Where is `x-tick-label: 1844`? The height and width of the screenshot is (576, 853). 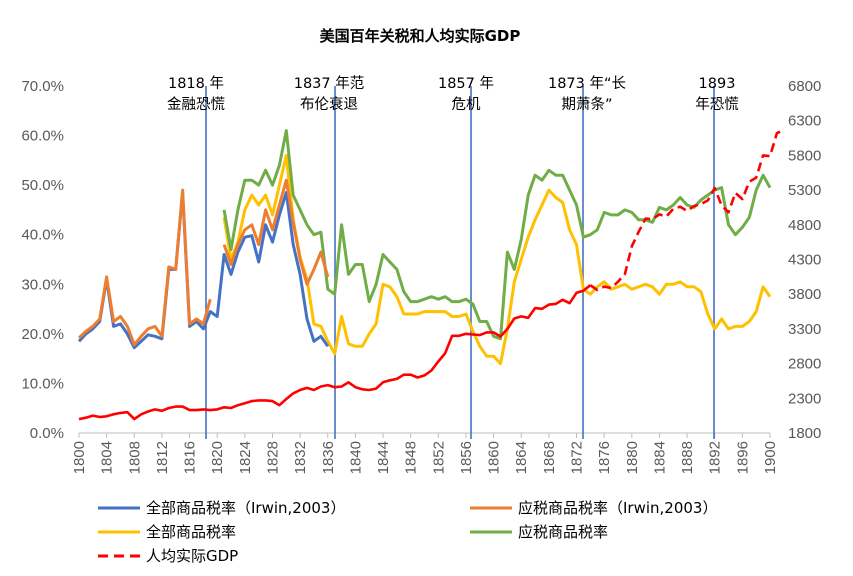 x-tick-label: 1844 is located at coordinates (383, 457).